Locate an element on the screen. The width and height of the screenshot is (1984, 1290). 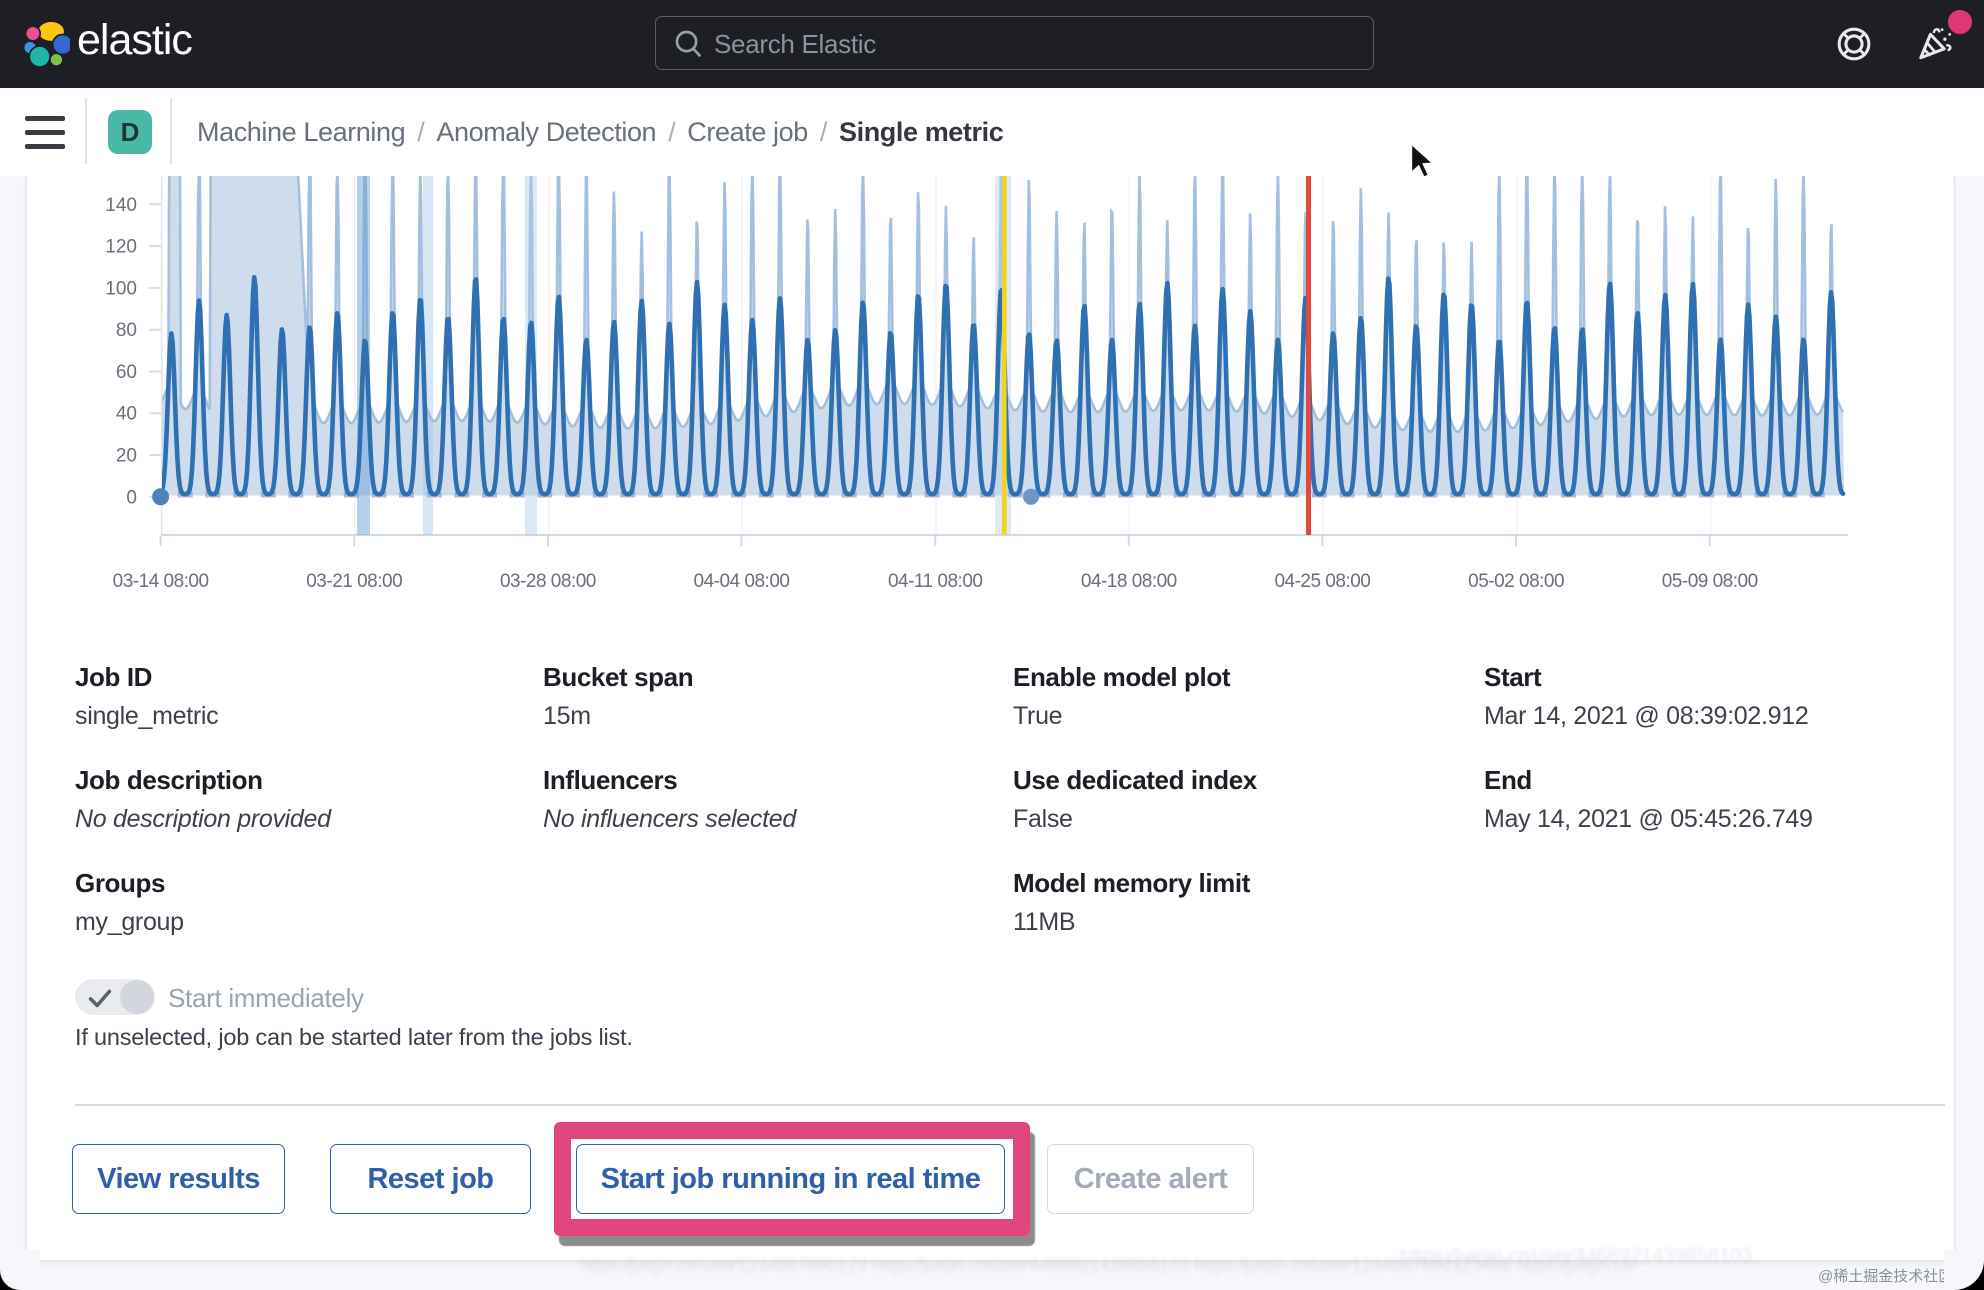
svg-text: 40 is located at coordinates (126, 414).